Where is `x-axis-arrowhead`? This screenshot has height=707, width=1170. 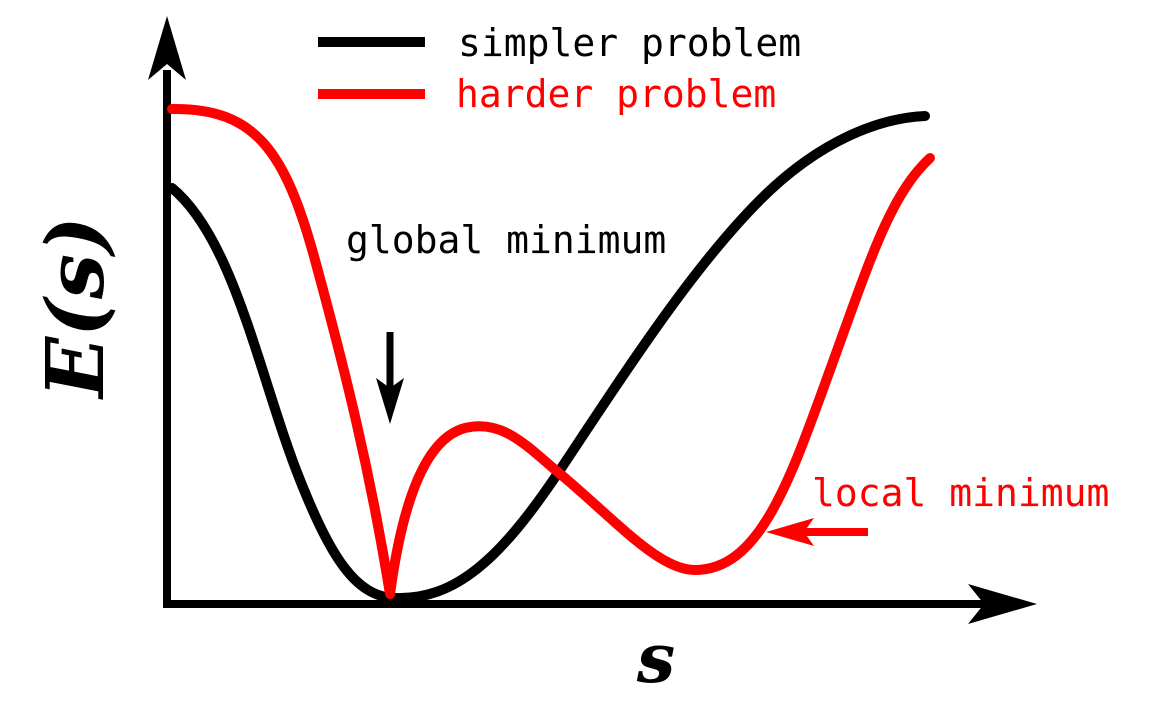
x-axis-arrowhead is located at coordinates (1002, 604).